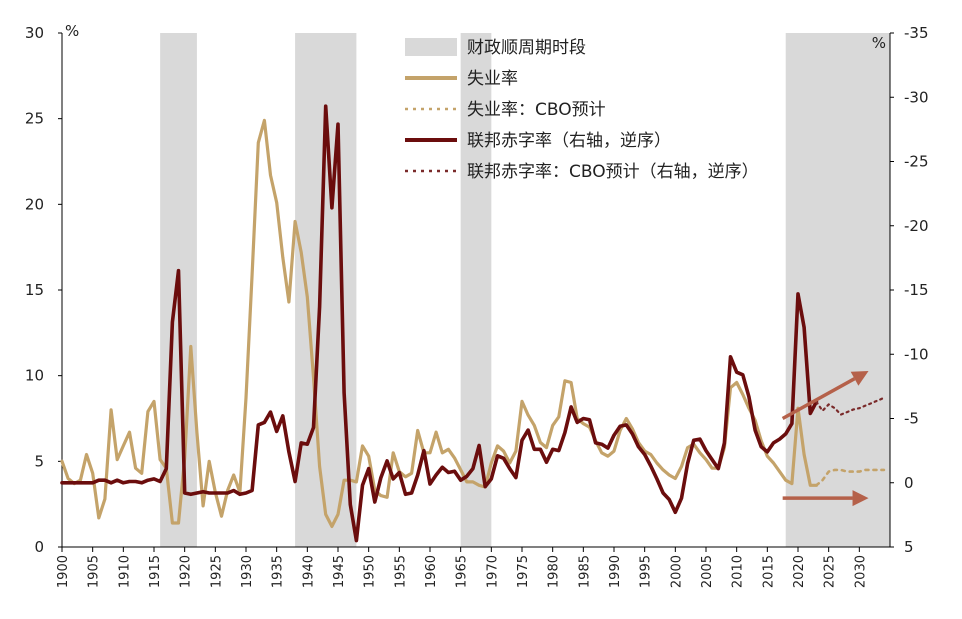  Describe the element at coordinates (63, 571) in the screenshot. I see `x-tick-label: 1900` at that location.